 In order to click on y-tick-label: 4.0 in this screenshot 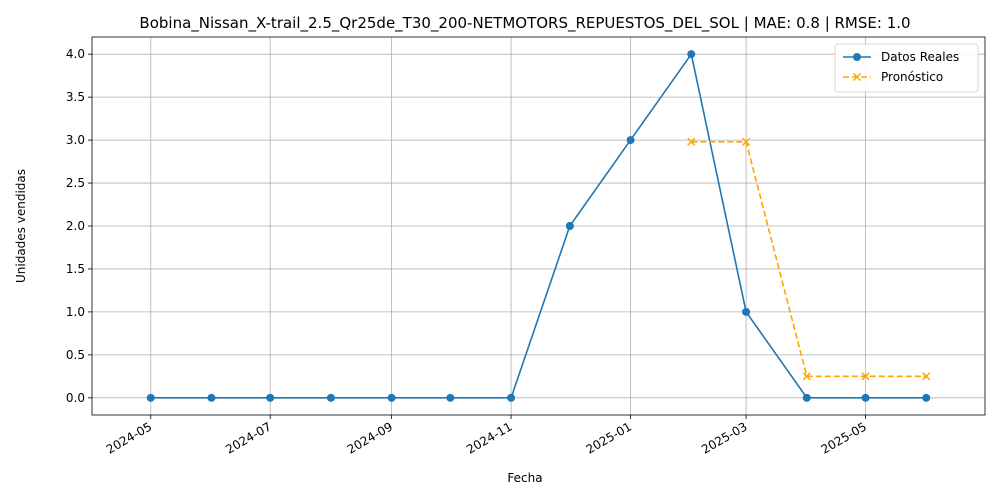, I will do `click(75, 54)`.